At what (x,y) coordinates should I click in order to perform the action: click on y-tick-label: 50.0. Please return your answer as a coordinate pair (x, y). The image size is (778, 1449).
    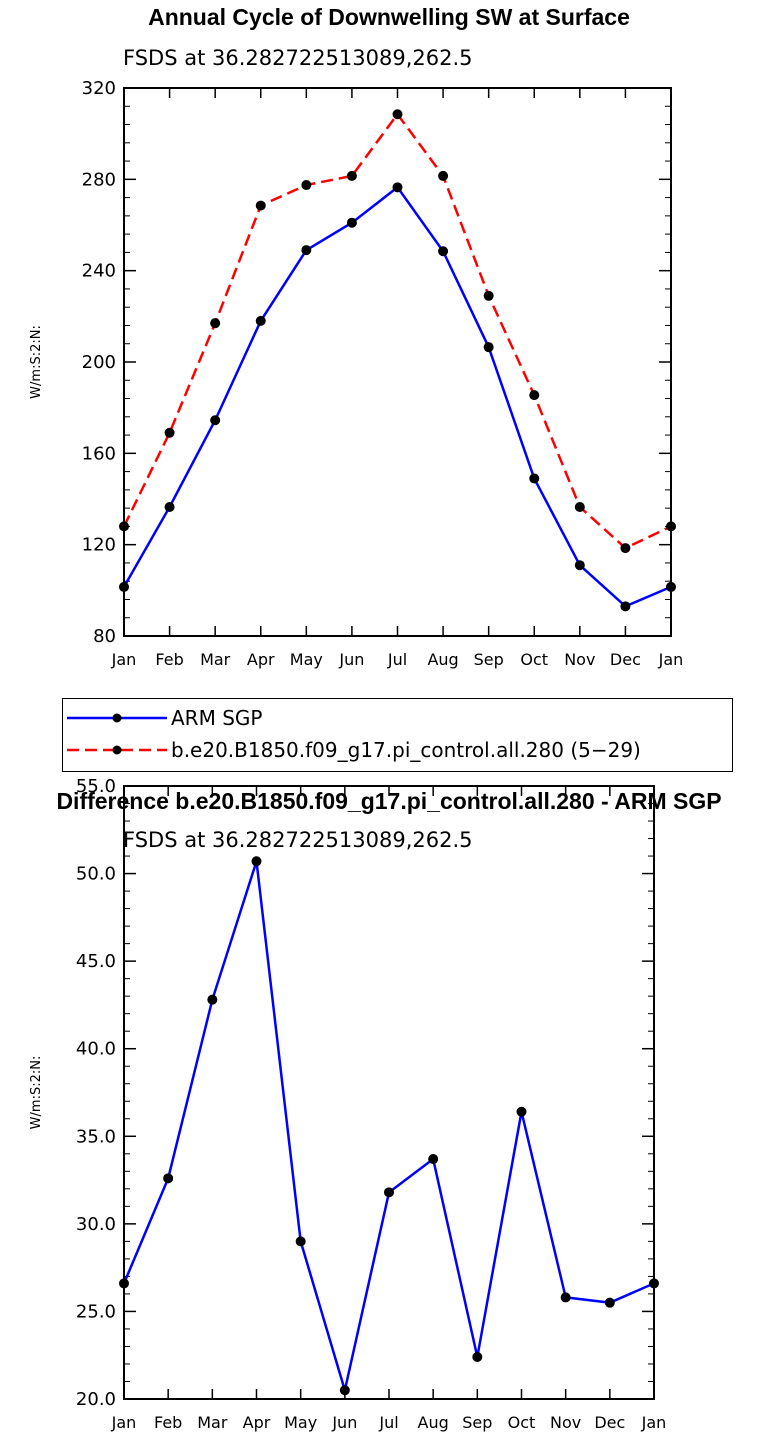
    Looking at the image, I should click on (96, 874).